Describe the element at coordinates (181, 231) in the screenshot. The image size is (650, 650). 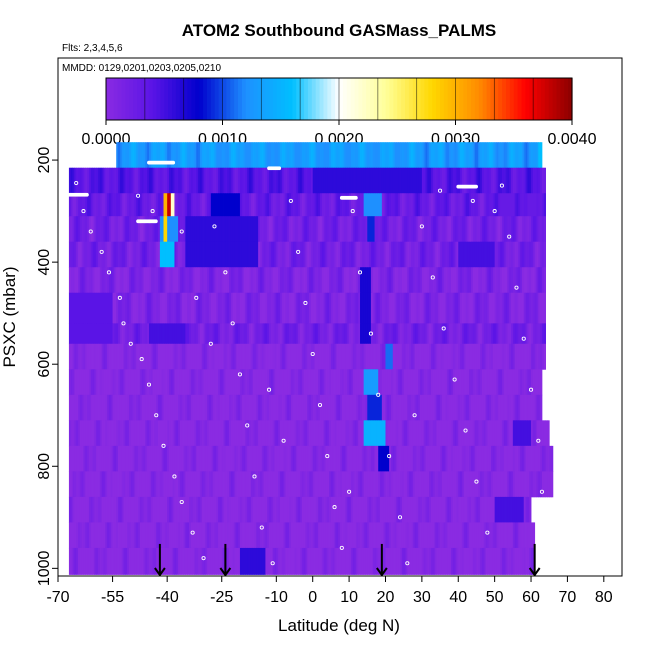
I see `track-point` at that location.